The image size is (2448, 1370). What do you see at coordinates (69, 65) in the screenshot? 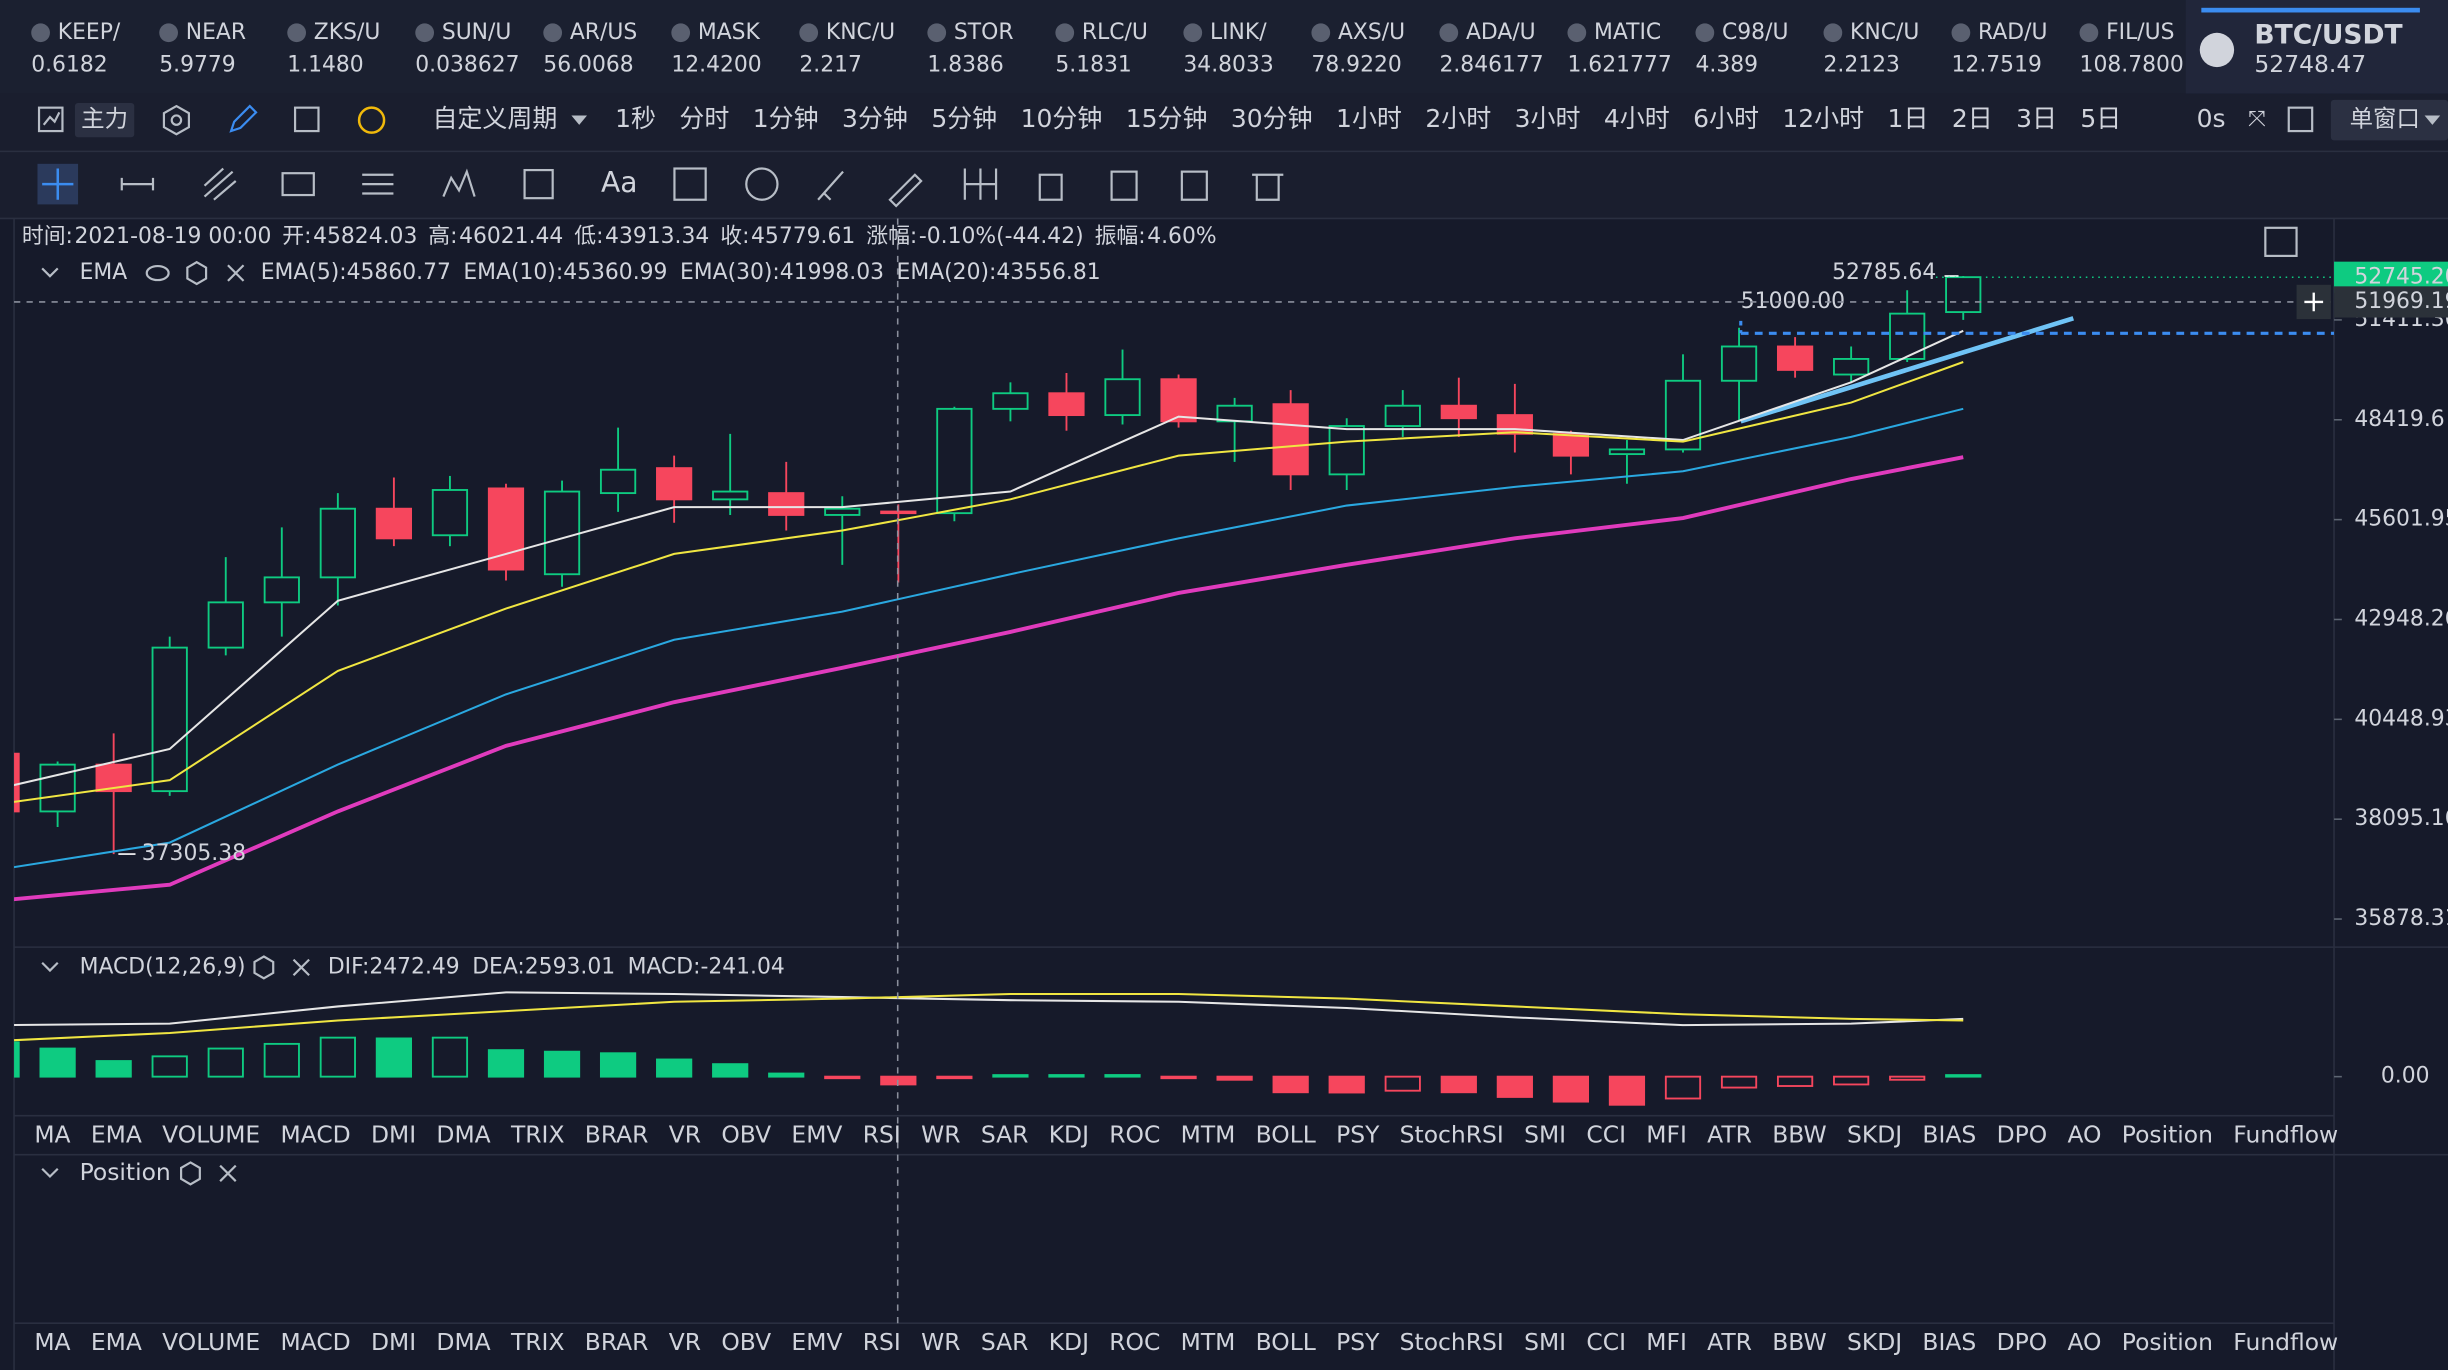
I see `ticker-price: 0.6182` at bounding box center [69, 65].